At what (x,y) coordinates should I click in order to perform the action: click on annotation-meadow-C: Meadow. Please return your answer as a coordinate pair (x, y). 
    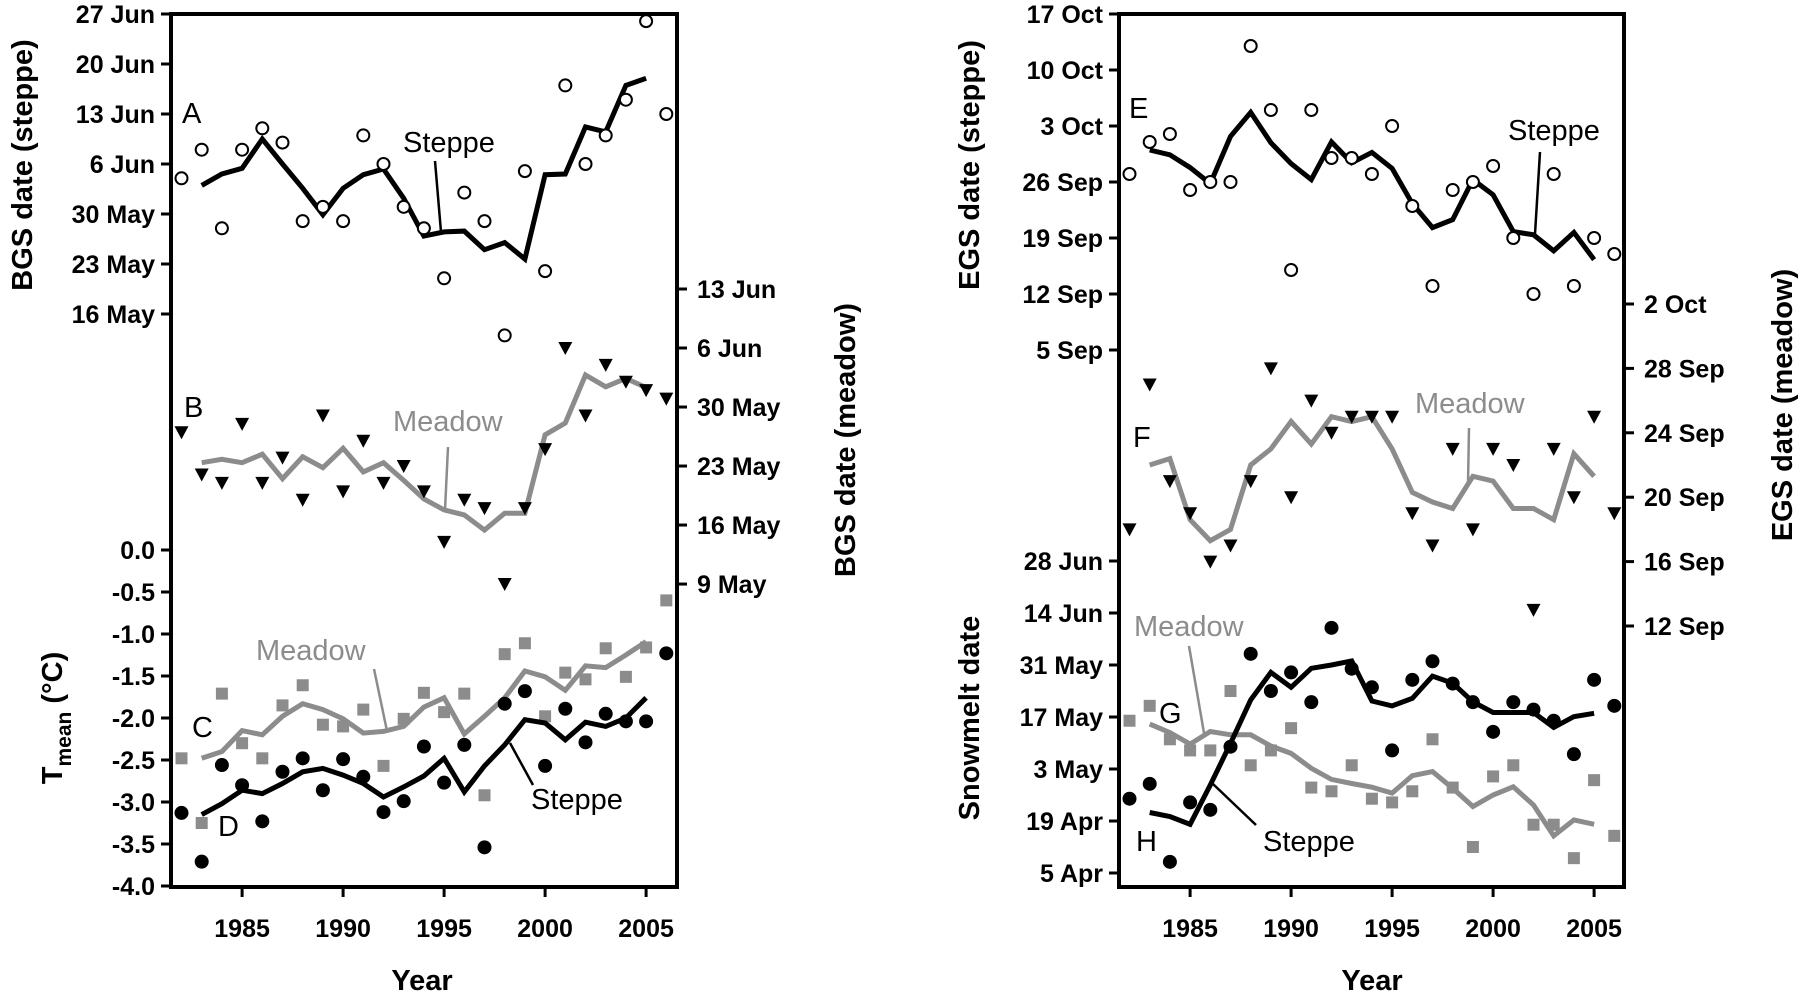
    Looking at the image, I should click on (311, 651).